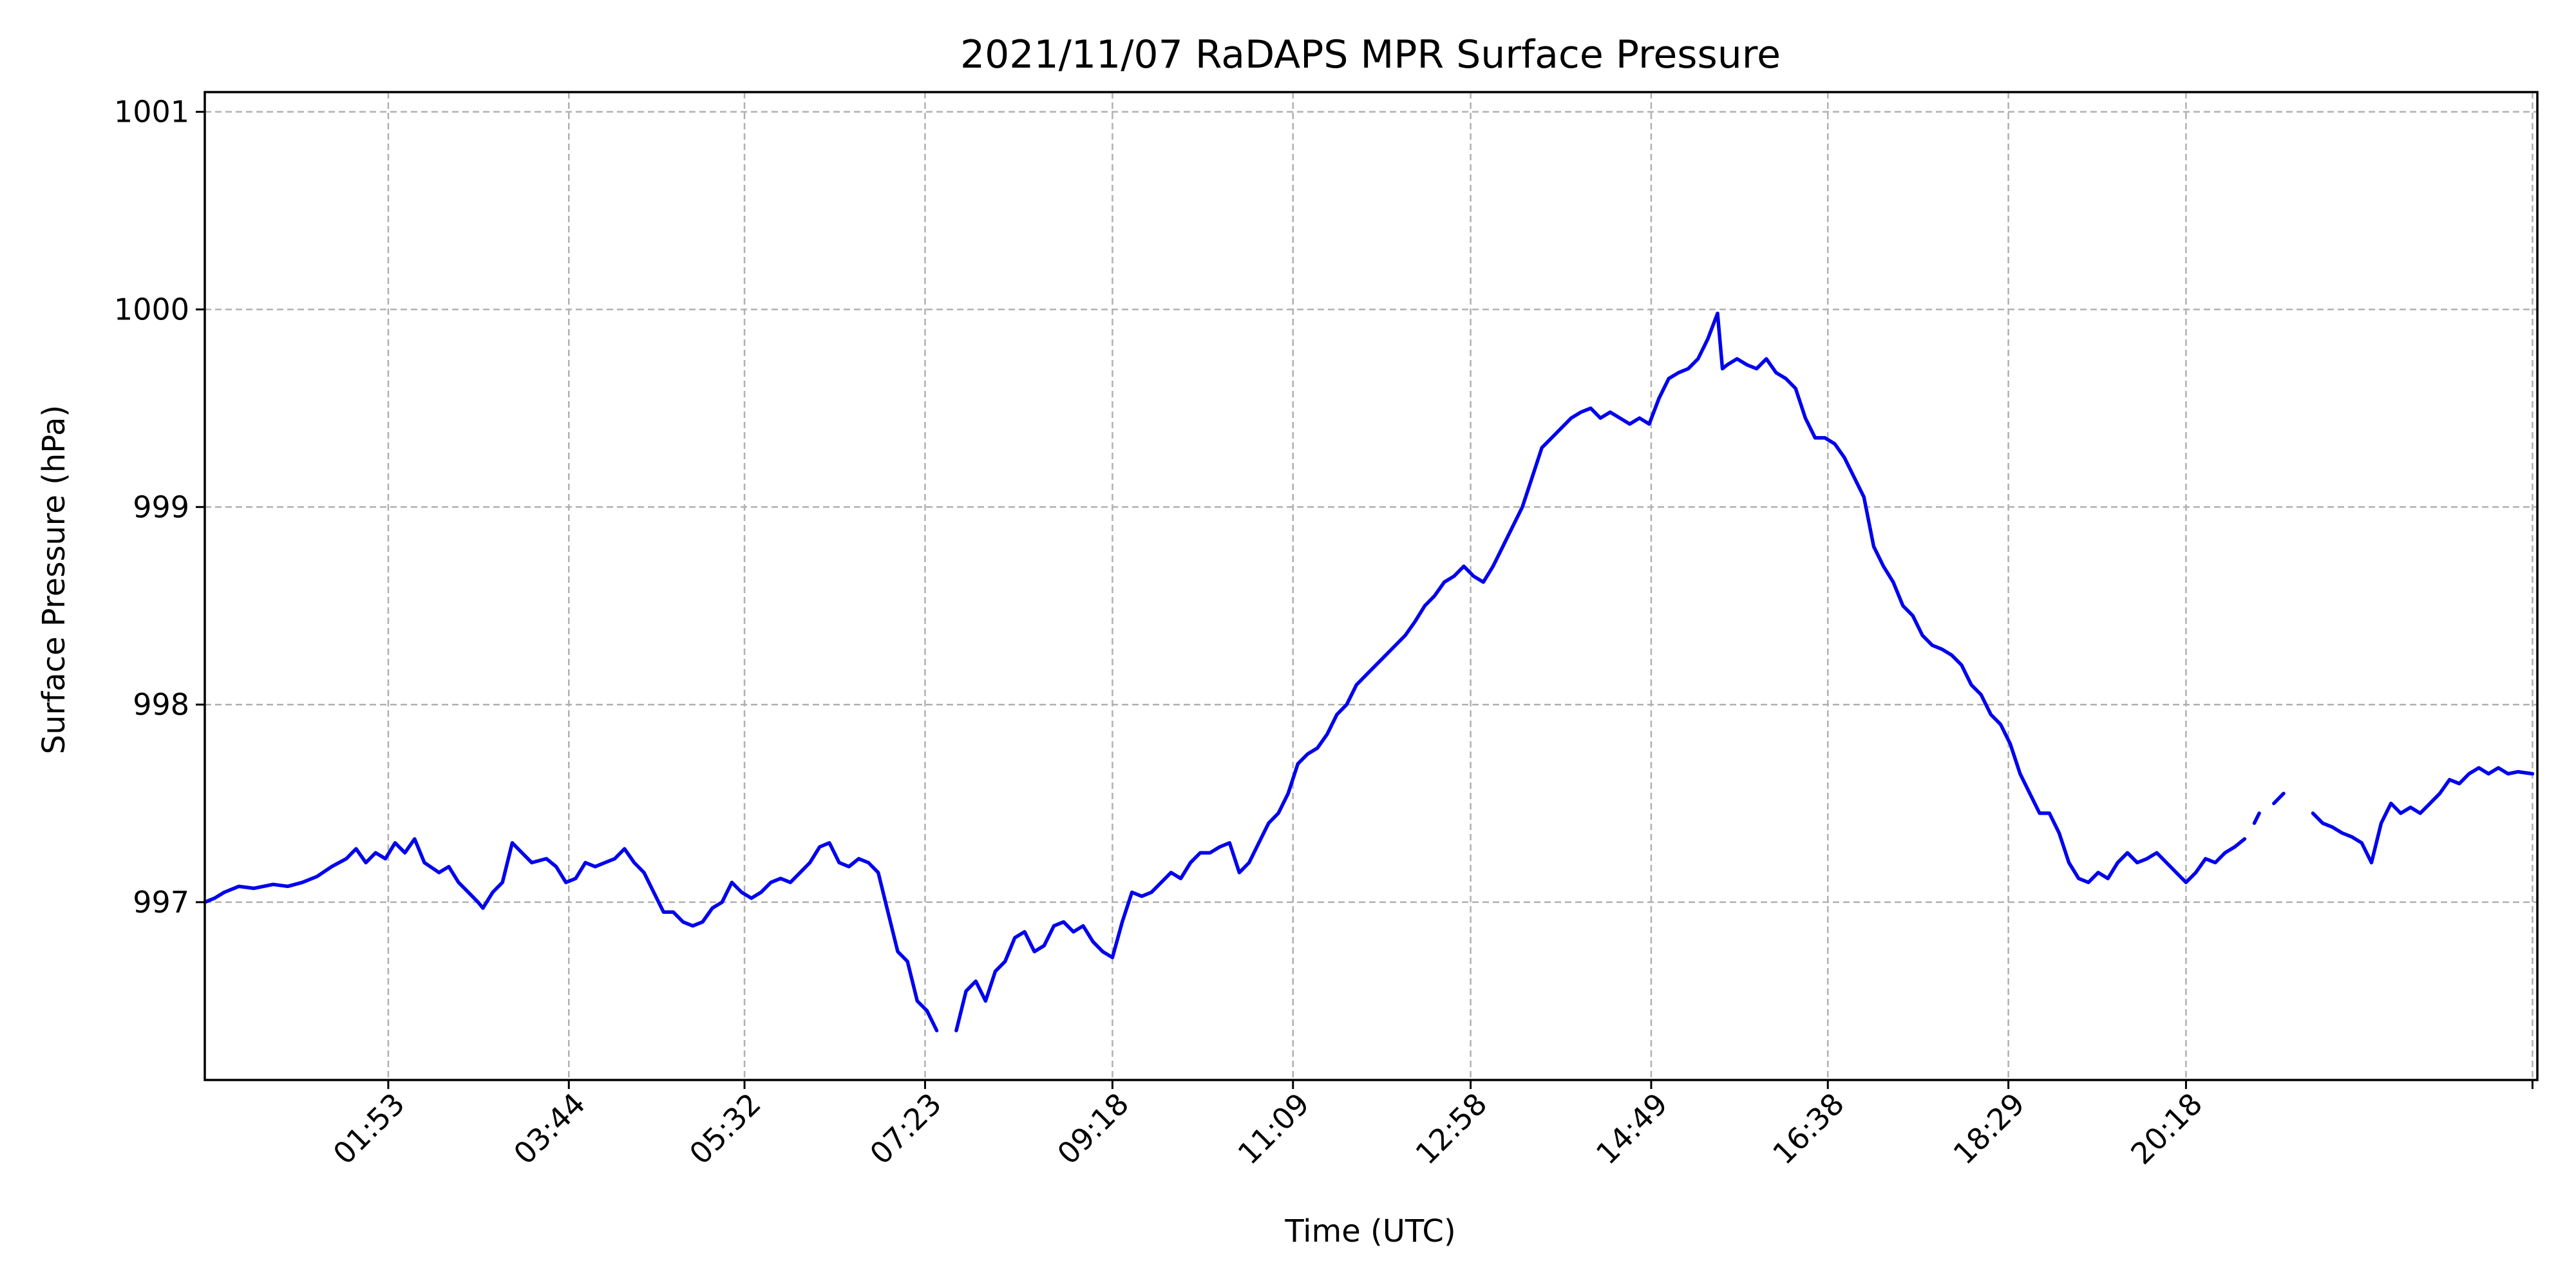  I want to click on chart-title: 2021/11/07 RaDAPS MPR Surface Pressure, so click(1370, 54).